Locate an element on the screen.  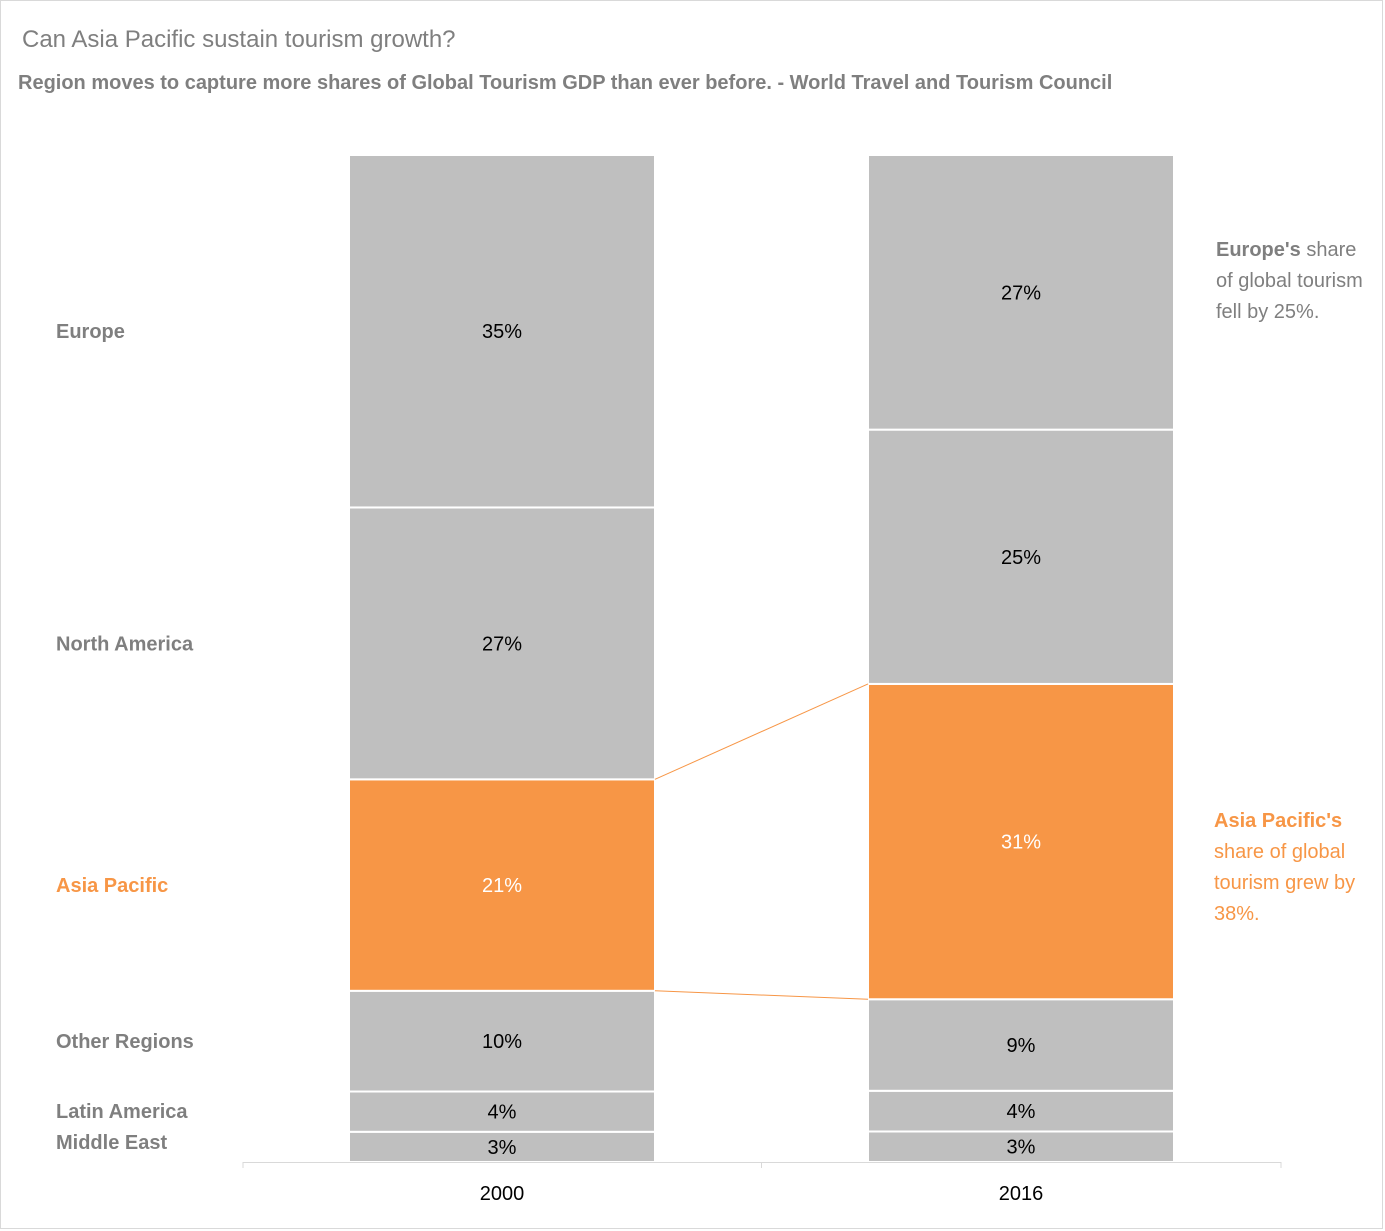
category-label-asia-pacific: Asia Pacific is located at coordinates (112, 886).